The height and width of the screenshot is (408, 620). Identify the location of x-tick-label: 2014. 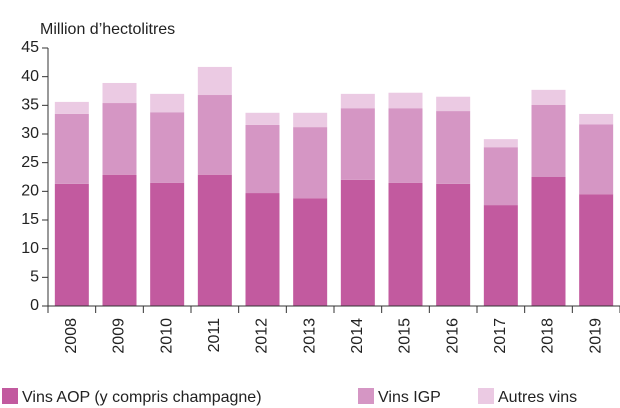
(357, 336).